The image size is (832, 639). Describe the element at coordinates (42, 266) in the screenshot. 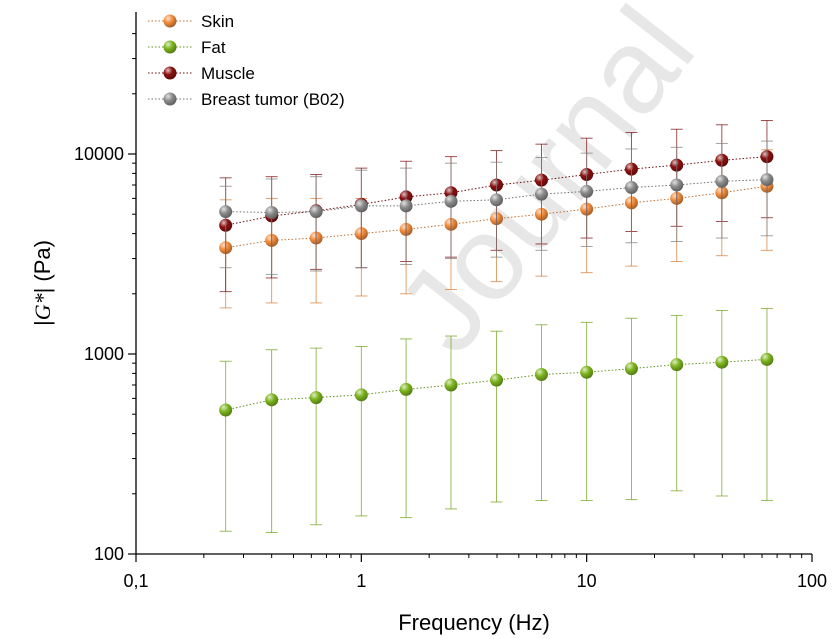

I see `y-axis-title-part-3: | (Pa)` at that location.